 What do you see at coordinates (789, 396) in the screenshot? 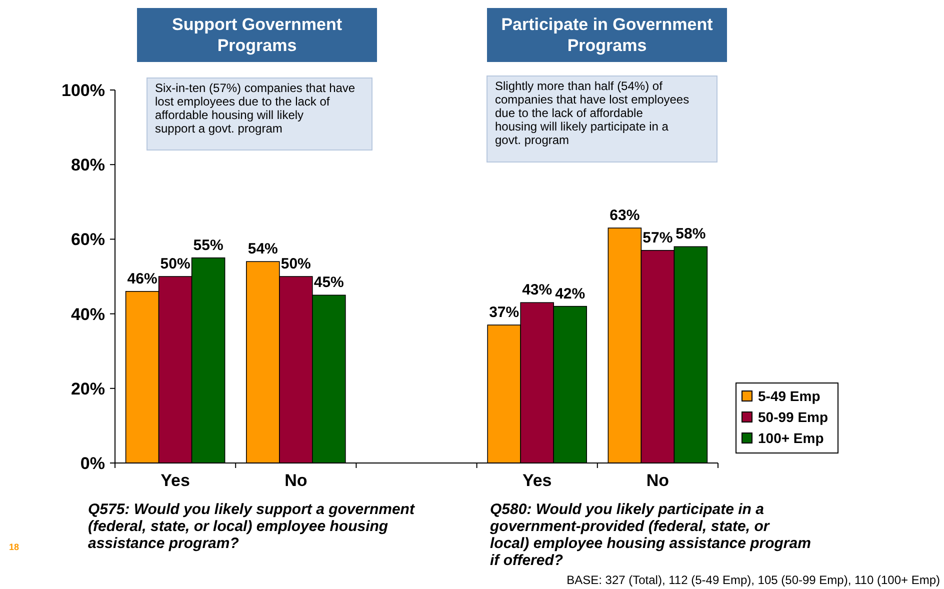
I see `legend-label: 5-49 Emp` at bounding box center [789, 396].